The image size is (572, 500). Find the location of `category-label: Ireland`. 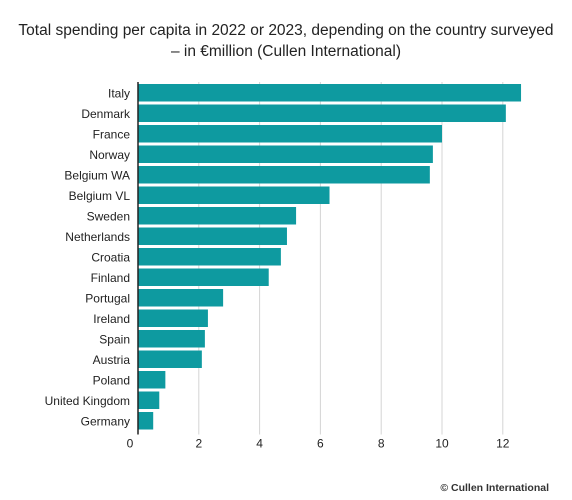

category-label: Ireland is located at coordinates (111, 319).